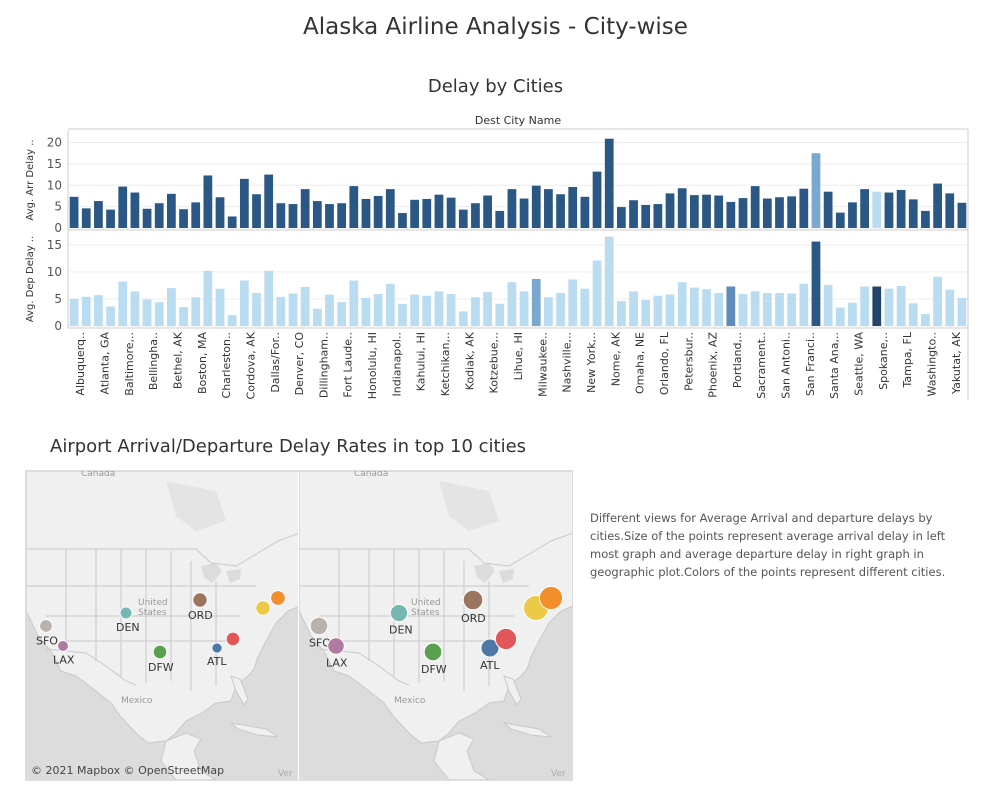 The width and height of the screenshot is (991, 807). What do you see at coordinates (80, 364) in the screenshot?
I see `x-tick-label: Albuquerq..` at bounding box center [80, 364].